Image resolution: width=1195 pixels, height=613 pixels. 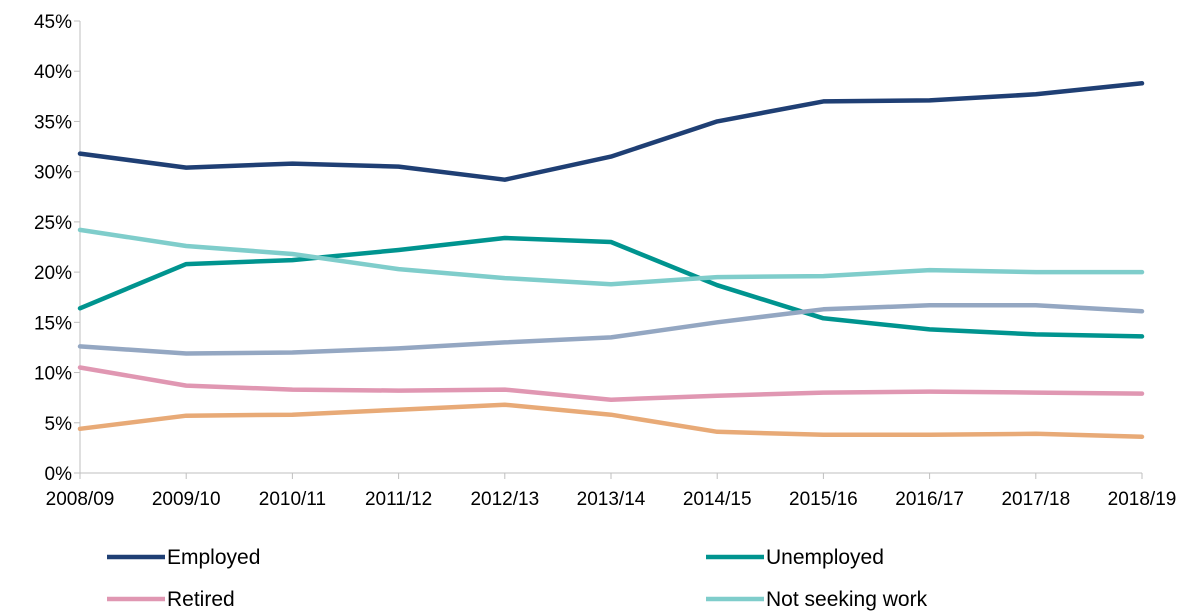 I want to click on y-tick-label: 20%, so click(x=53, y=273).